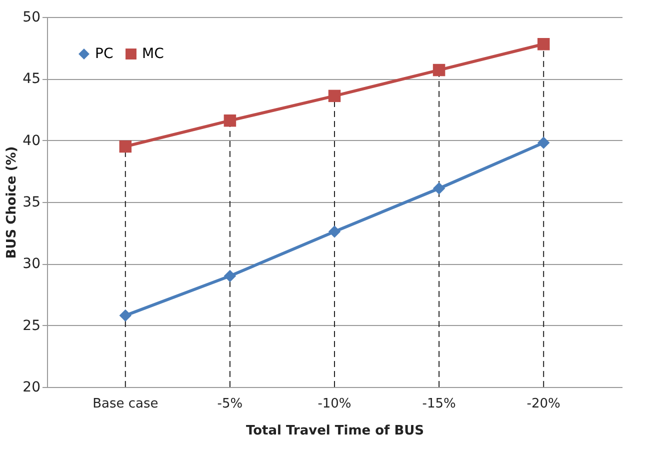 The image size is (665, 469). What do you see at coordinates (104, 54) in the screenshot?
I see `legend-label: PC` at bounding box center [104, 54].